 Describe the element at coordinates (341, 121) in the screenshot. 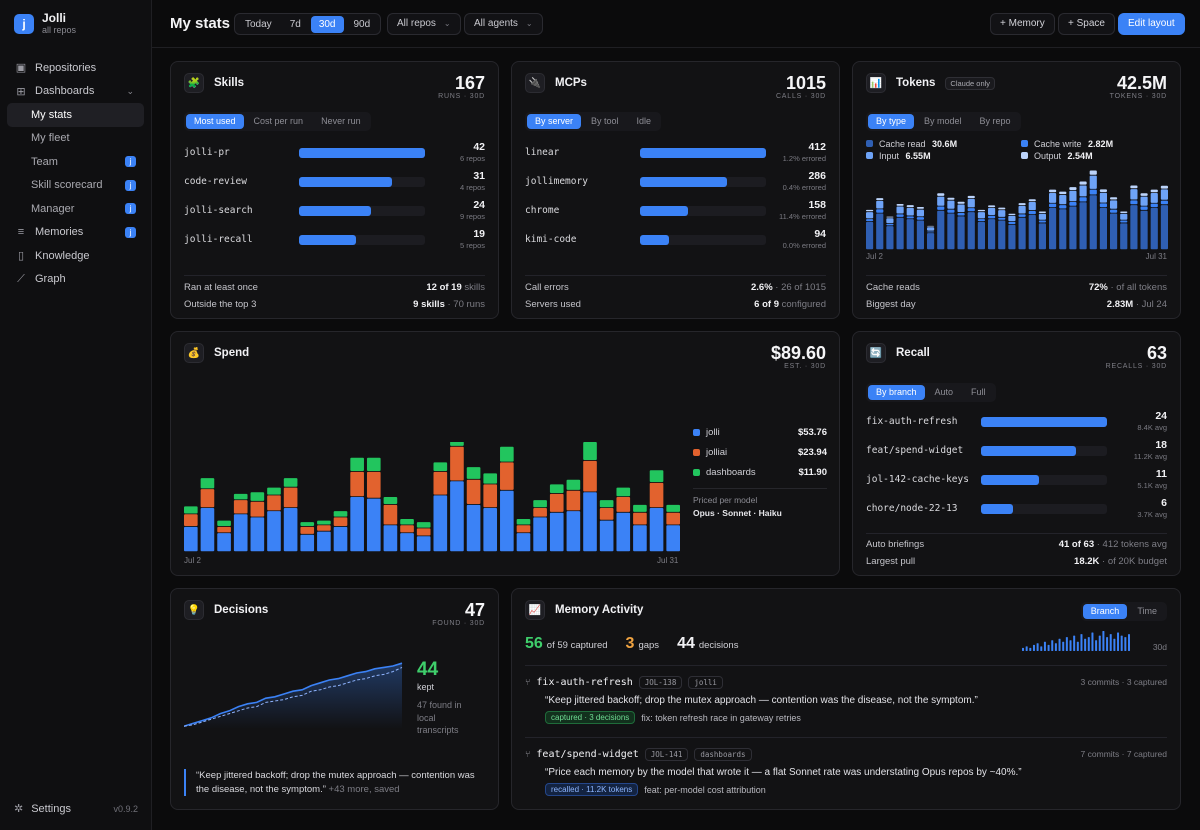

I see `tab-never-run: Never run` at that location.